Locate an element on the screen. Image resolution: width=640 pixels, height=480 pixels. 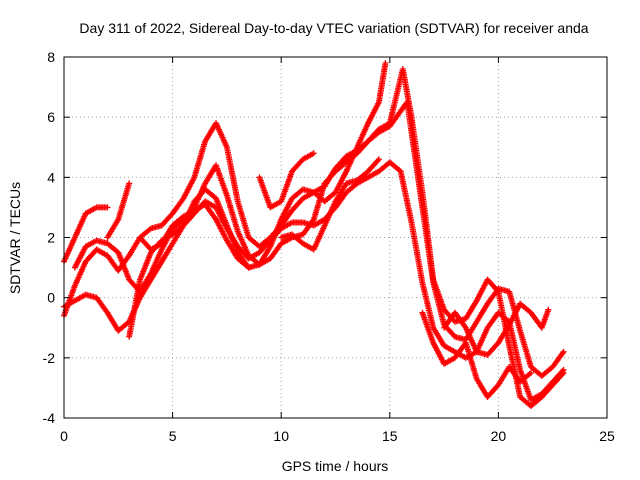
y-tick-label: 6 is located at coordinates (51, 117).